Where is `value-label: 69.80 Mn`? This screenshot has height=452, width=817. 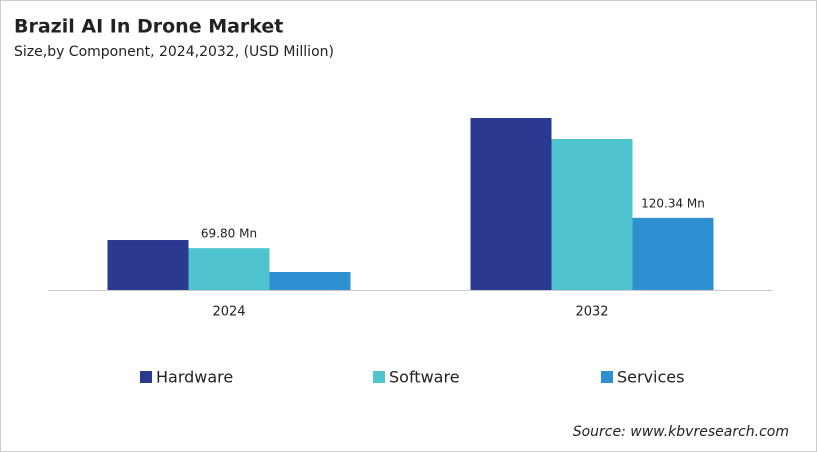 value-label: 69.80 Mn is located at coordinates (229, 234).